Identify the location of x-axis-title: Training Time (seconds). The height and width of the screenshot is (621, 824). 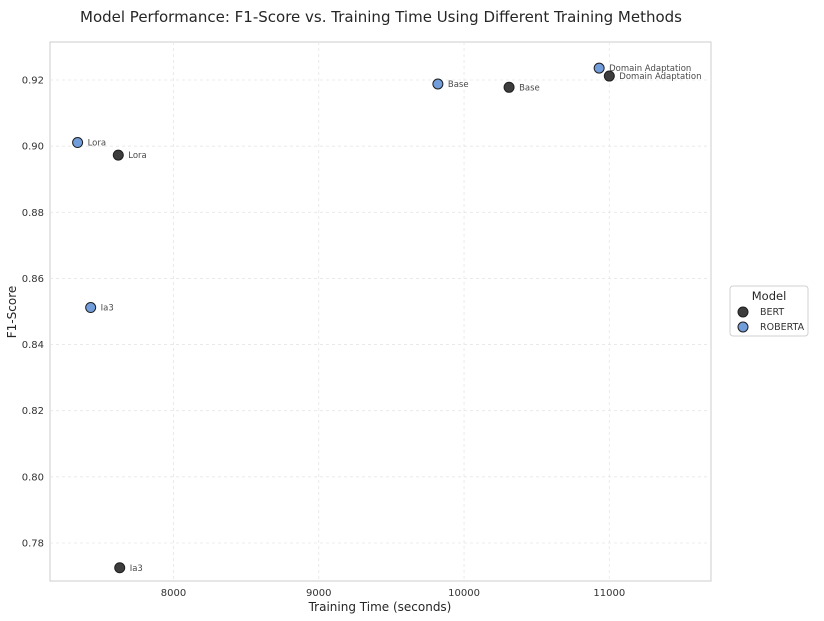
(380, 607).